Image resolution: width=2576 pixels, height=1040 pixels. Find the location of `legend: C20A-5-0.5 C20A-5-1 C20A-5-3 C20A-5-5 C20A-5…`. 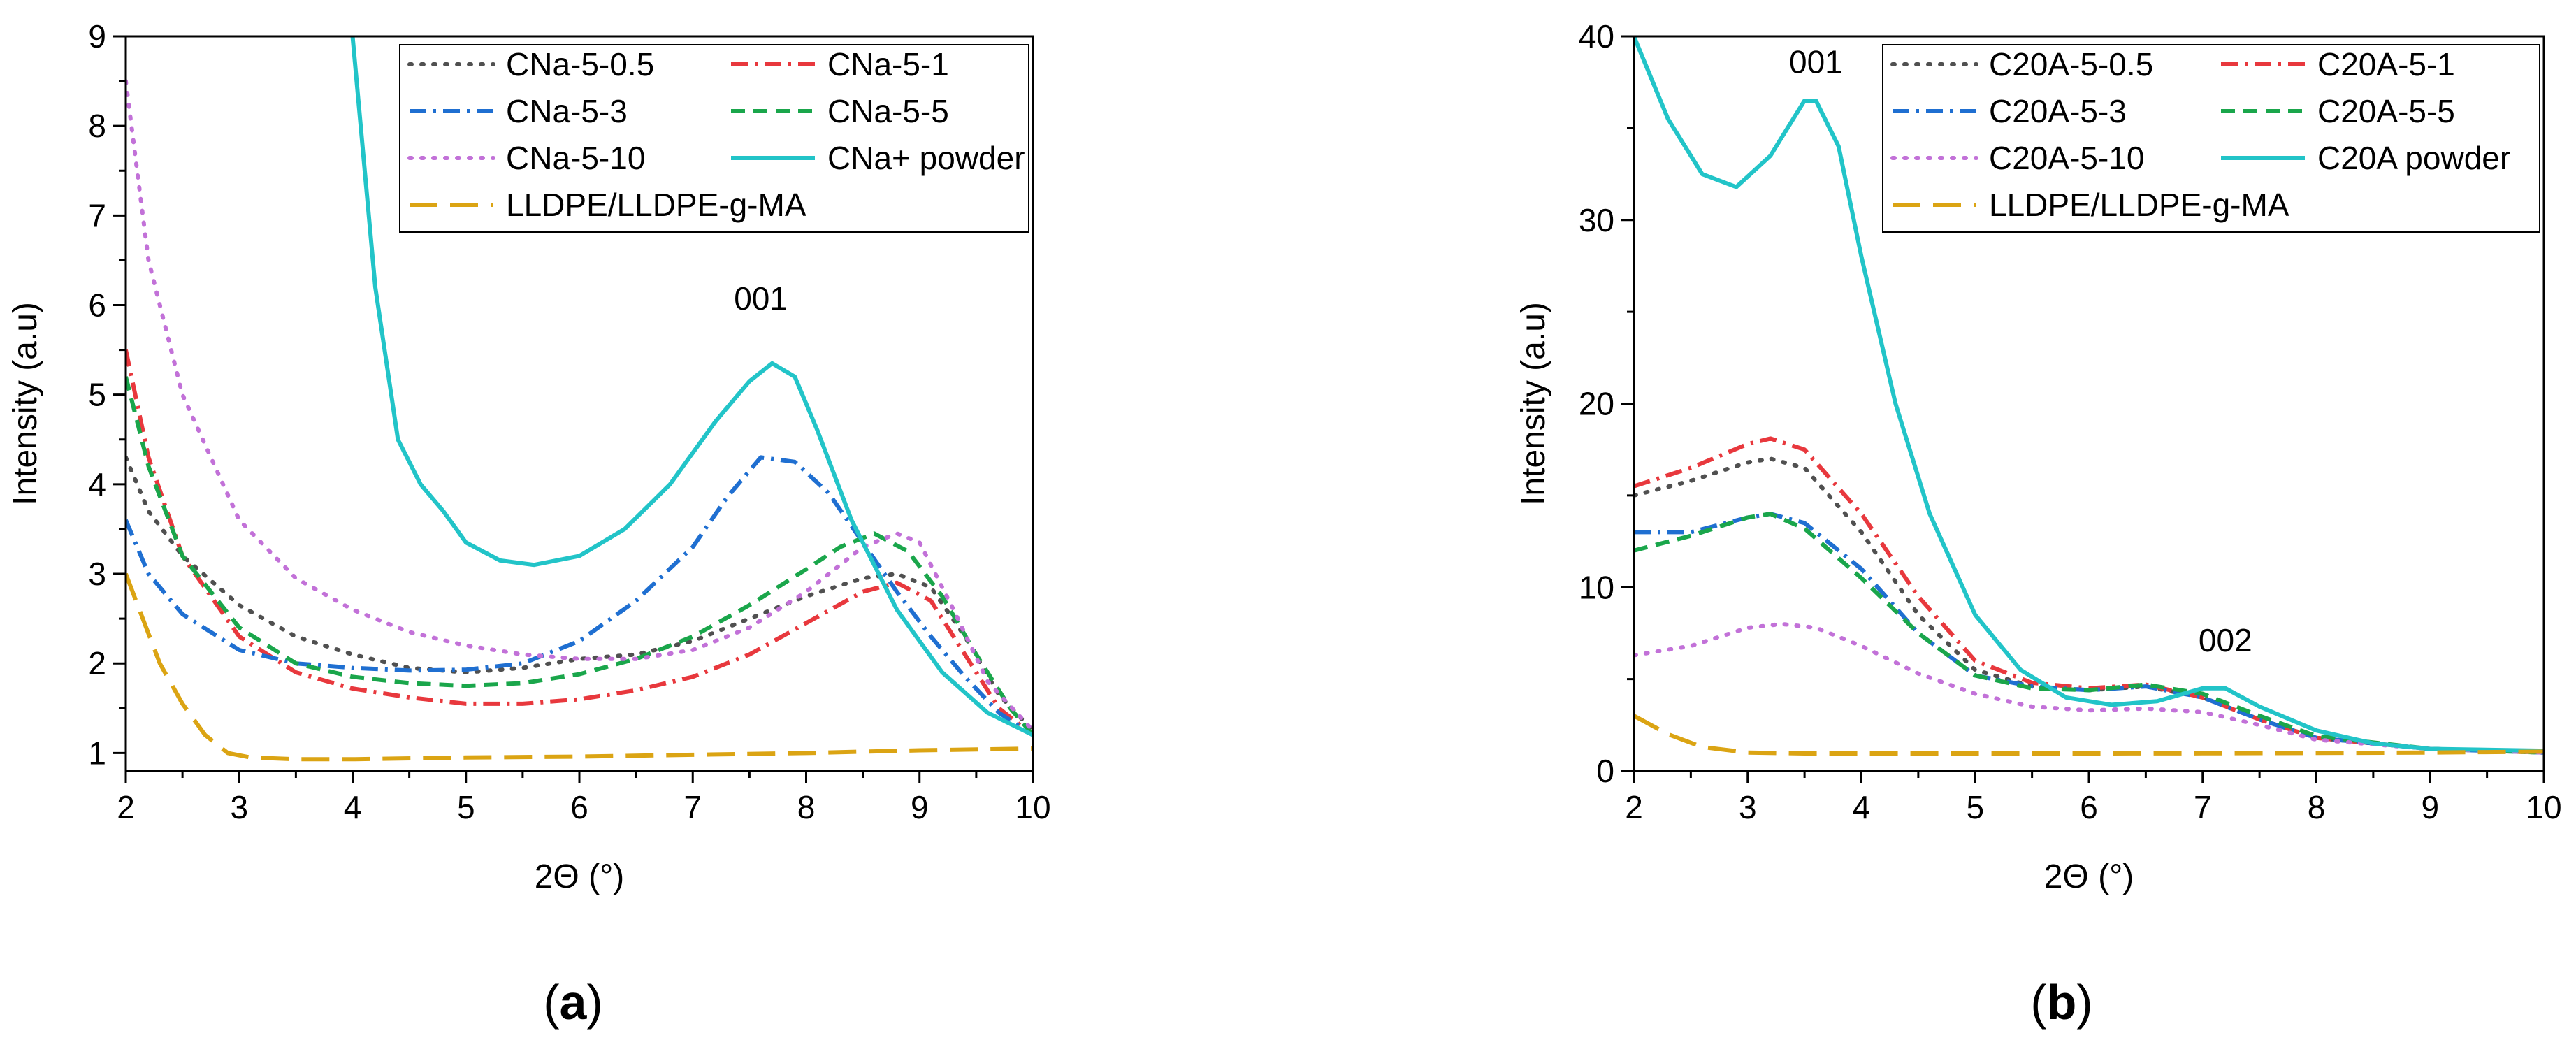

legend: C20A-5-0.5 C20A-5-1 C20A-5-3 C20A-5-5 C20A-5… is located at coordinates (2211, 139).